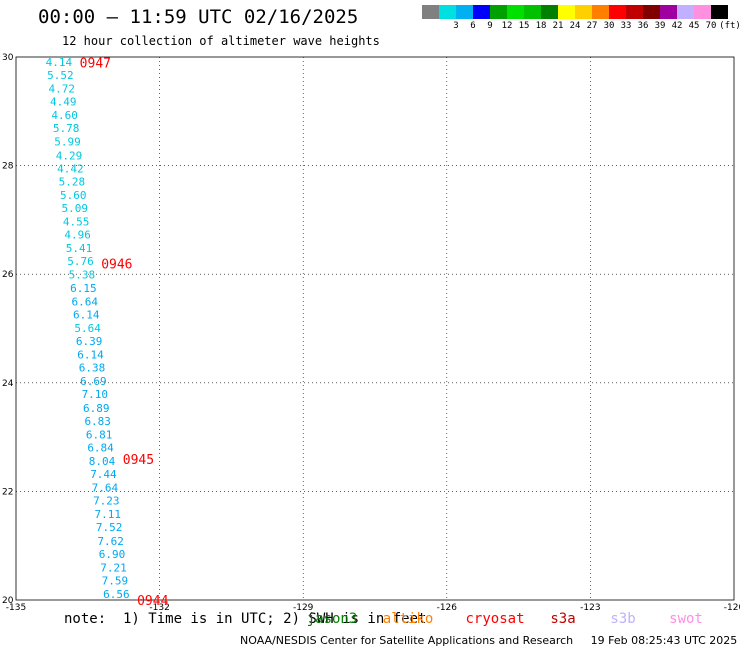 The width and height of the screenshot is (740, 650). Describe the element at coordinates (92, 368) in the screenshot. I see `wave-height-label: 6.38` at that location.